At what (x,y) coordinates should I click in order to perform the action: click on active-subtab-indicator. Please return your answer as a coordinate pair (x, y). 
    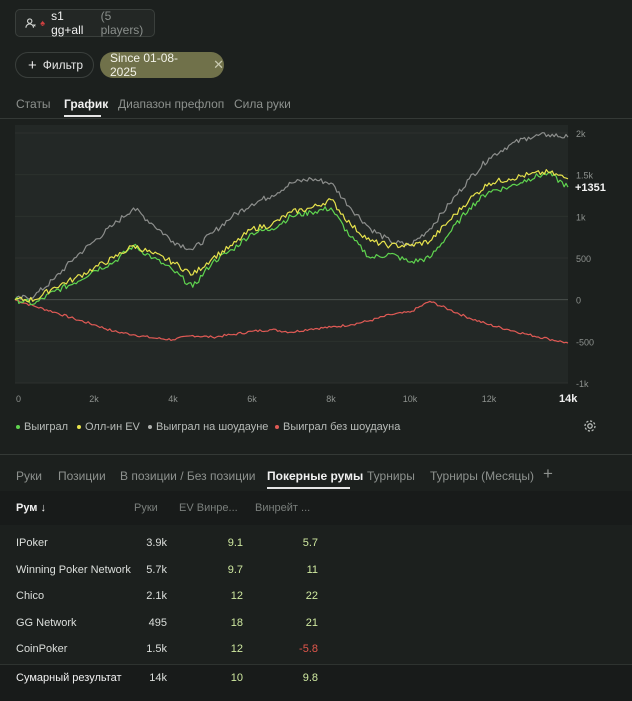
    Looking at the image, I should click on (308, 488).